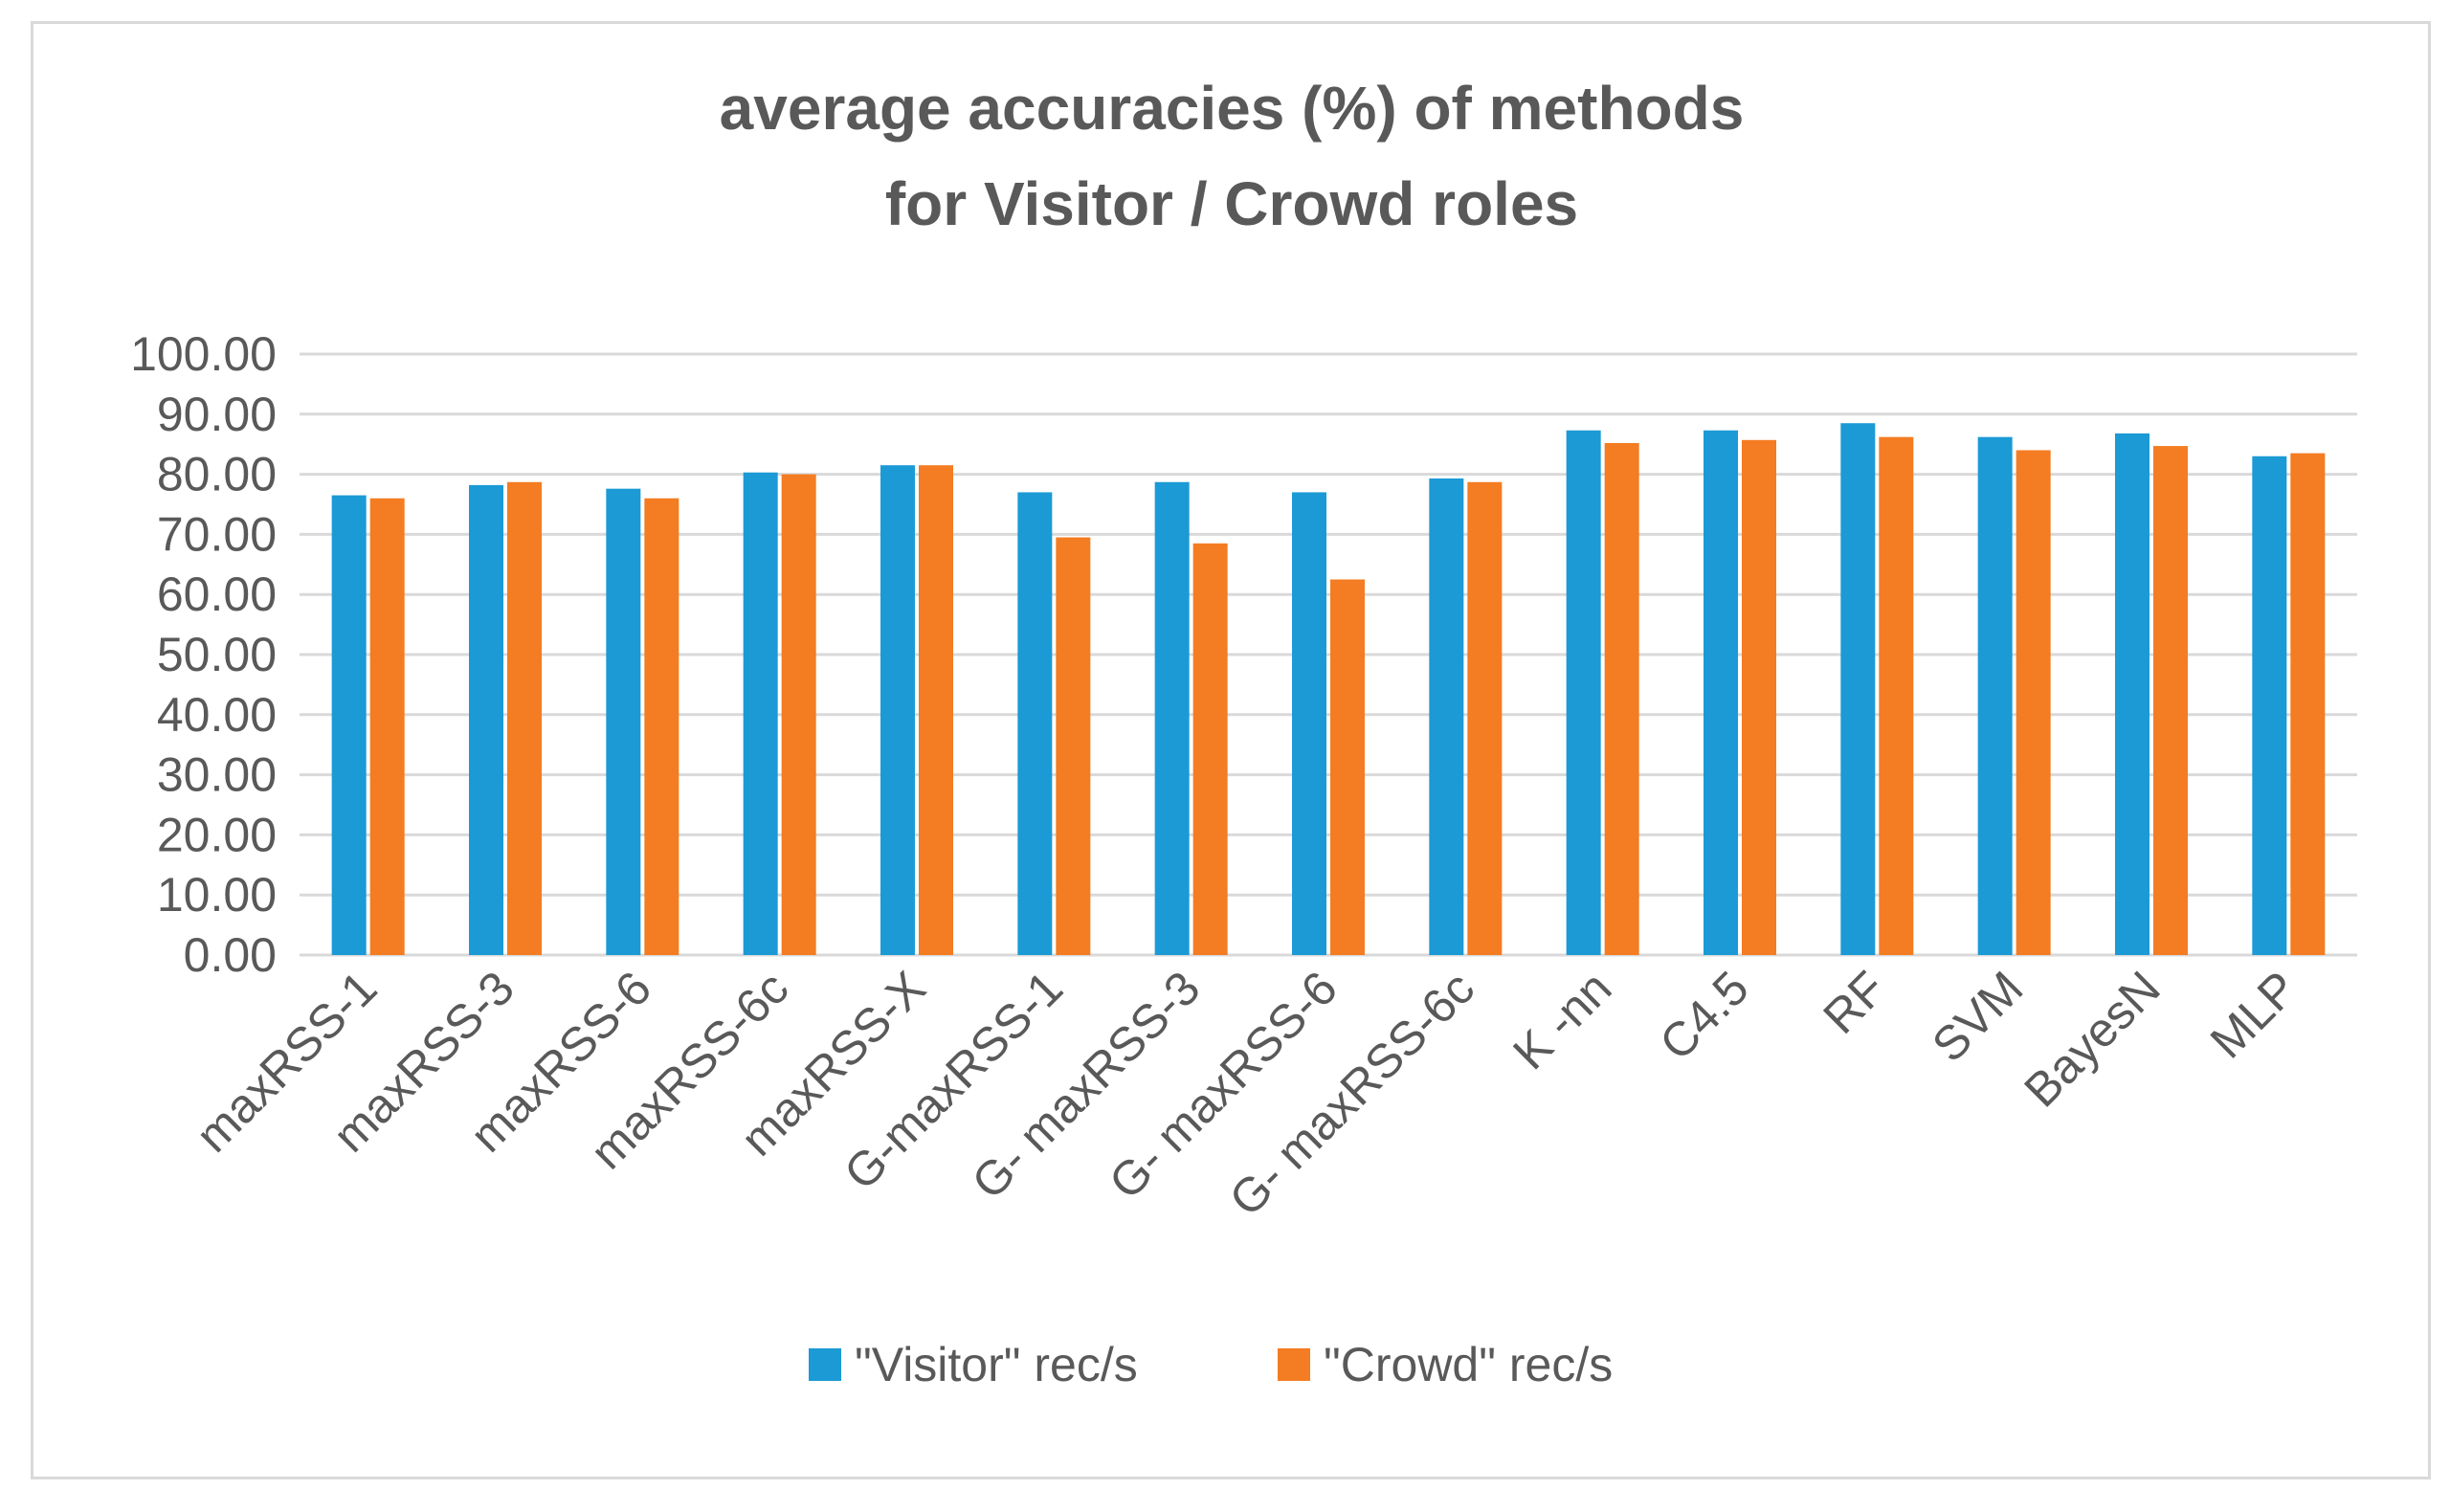 This screenshot has height=1512, width=2450. What do you see at coordinates (897, 710) in the screenshot?
I see `visitor-bar-maxrss-x` at bounding box center [897, 710].